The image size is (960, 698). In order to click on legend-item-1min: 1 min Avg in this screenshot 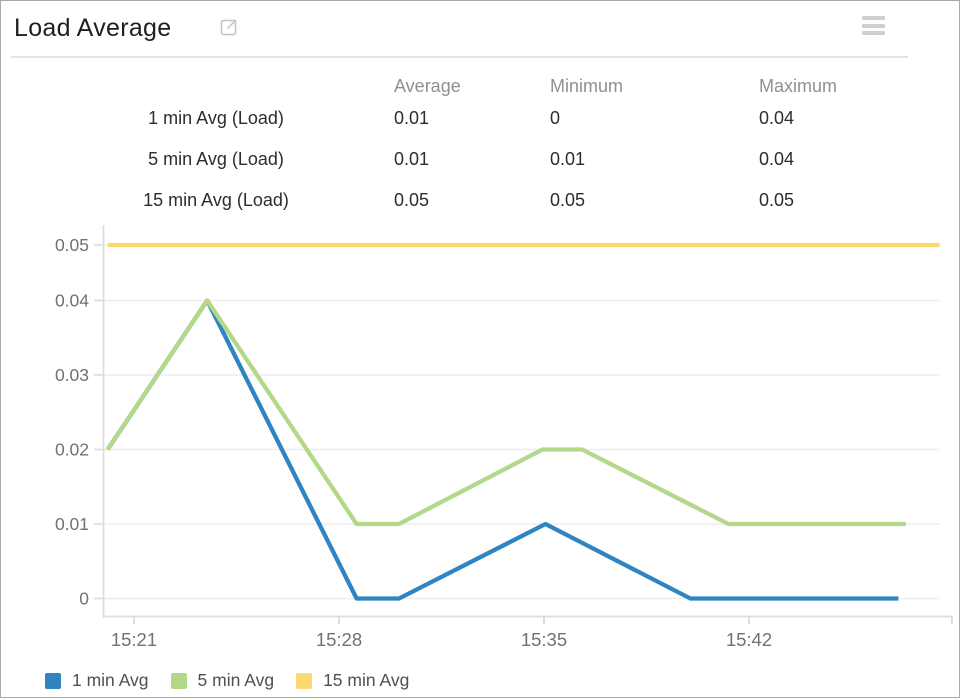, I will do `click(97, 680)`.